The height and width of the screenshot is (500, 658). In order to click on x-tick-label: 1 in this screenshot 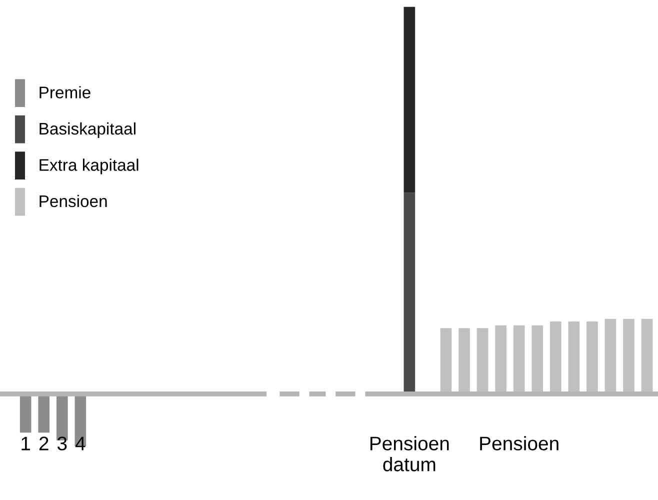, I will do `click(26, 443)`.